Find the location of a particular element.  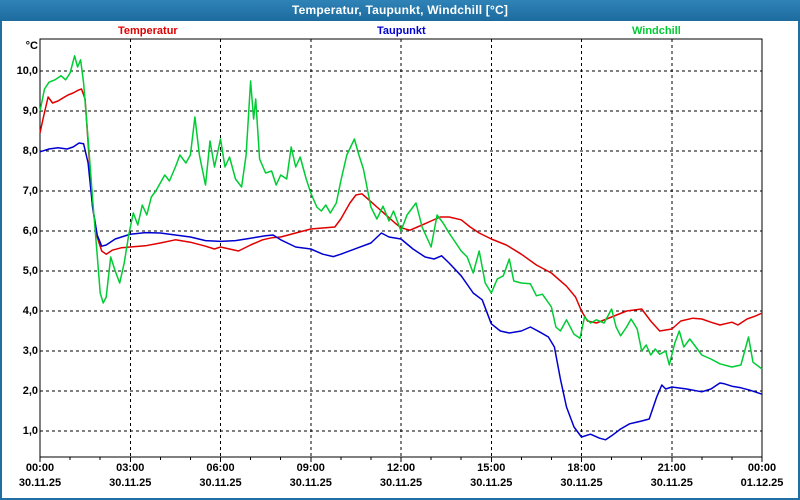

x-tick-time-label: 12:00 is located at coordinates (401, 468).